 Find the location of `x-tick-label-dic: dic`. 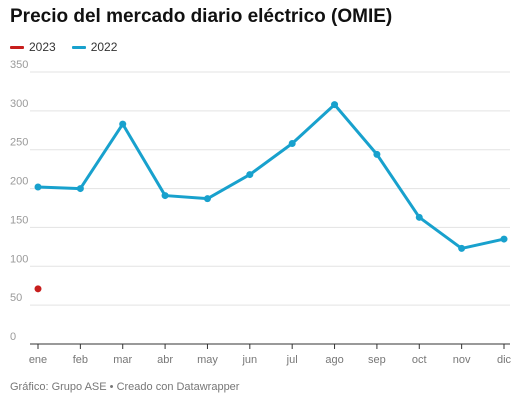

x-tick-label-dic: dic is located at coordinates (504, 360).